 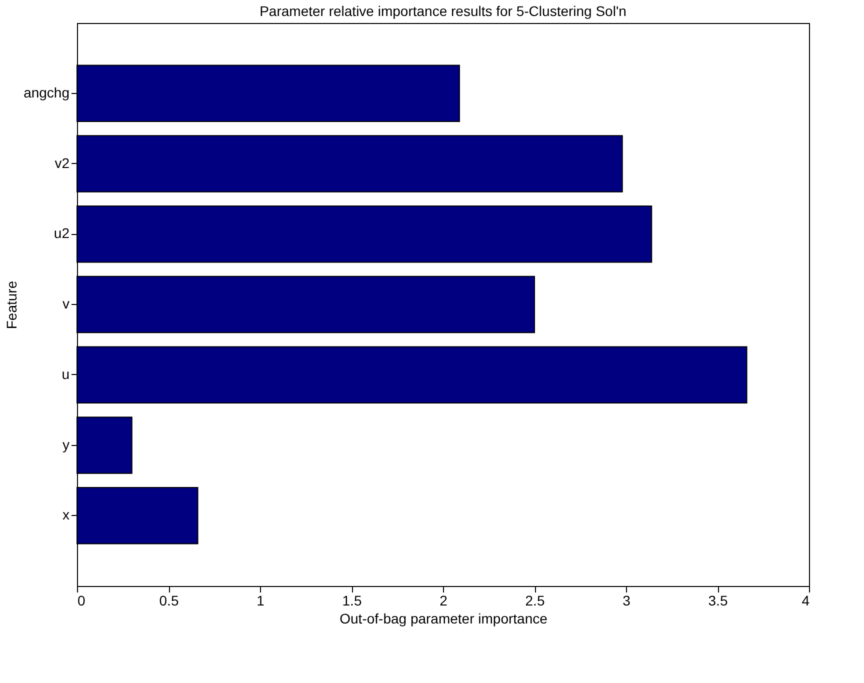 I want to click on x-tick-label: 3, so click(x=626, y=600).